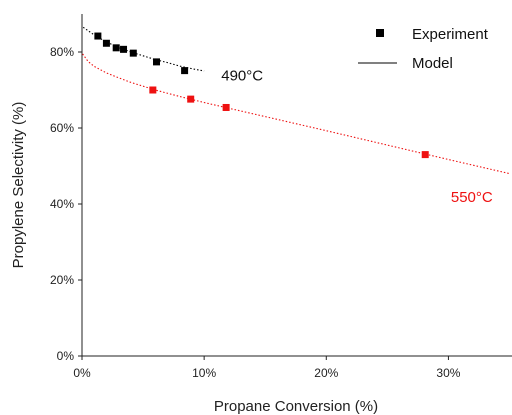  I want to click on x-ticks: 0% 10% 20% 30%, so click(267, 368).